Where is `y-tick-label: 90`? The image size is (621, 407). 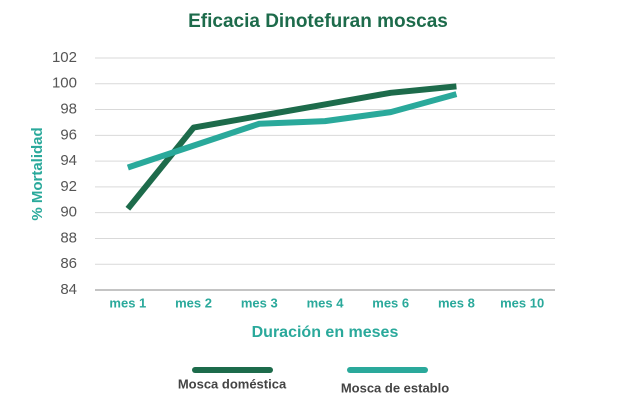
y-tick-label: 90 is located at coordinates (68, 212).